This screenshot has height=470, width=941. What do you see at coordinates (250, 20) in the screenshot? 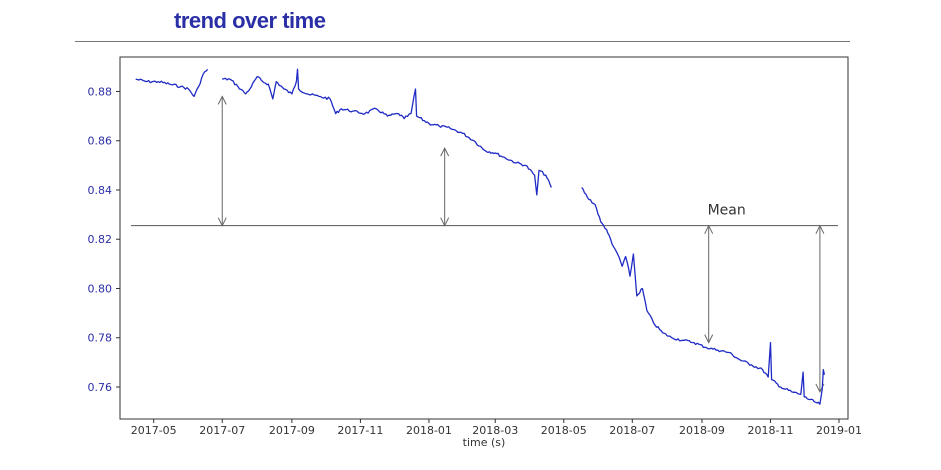
I see `chart-title: trend over time` at bounding box center [250, 20].